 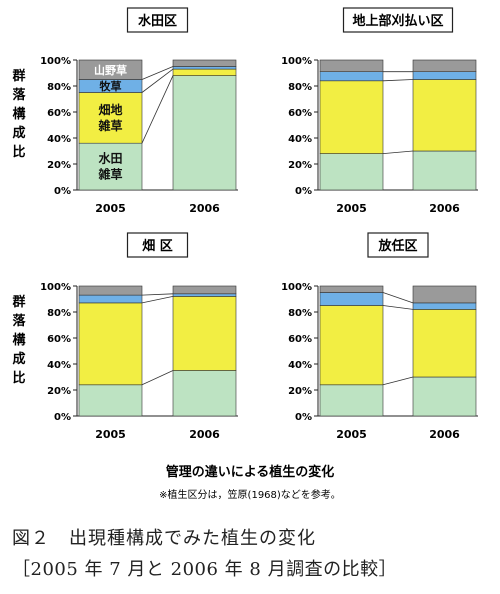 I want to click on chart-panel: 放任区 0% 20% 40% 60% 80% 100% 2005 2006, so click(x=379, y=336).